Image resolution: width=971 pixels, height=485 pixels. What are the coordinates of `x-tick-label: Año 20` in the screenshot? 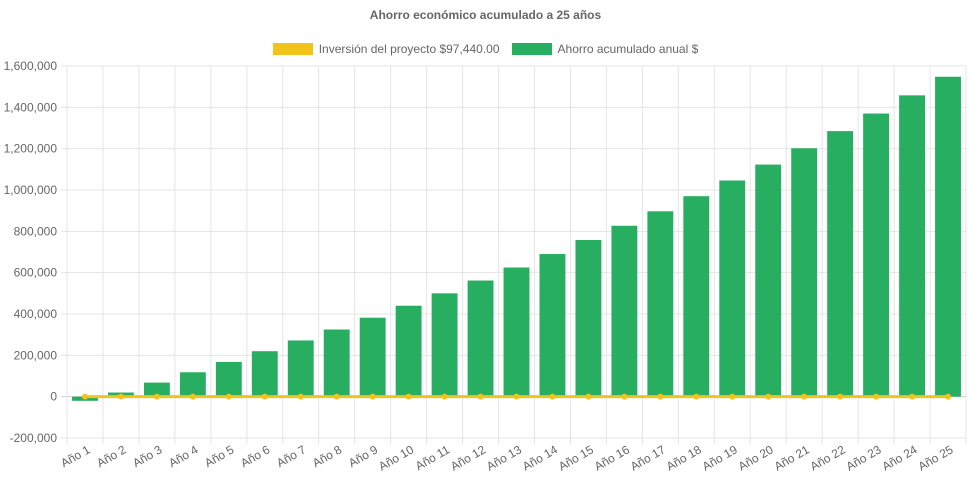 It's located at (756, 457).